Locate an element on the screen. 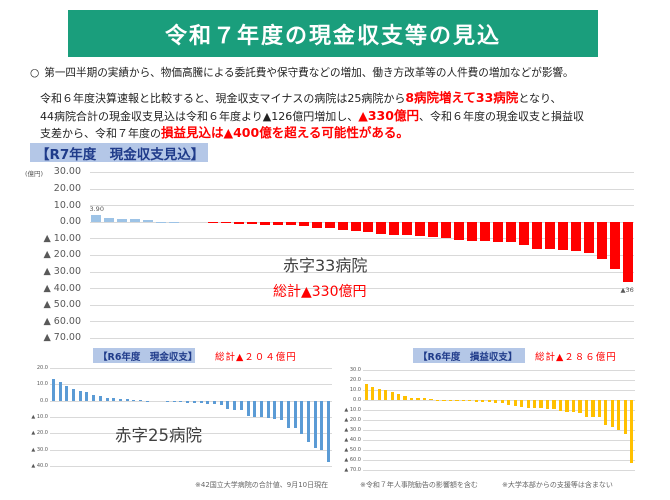  main-chart-title: 【R7年度 現金収支見込】 is located at coordinates (119, 153).